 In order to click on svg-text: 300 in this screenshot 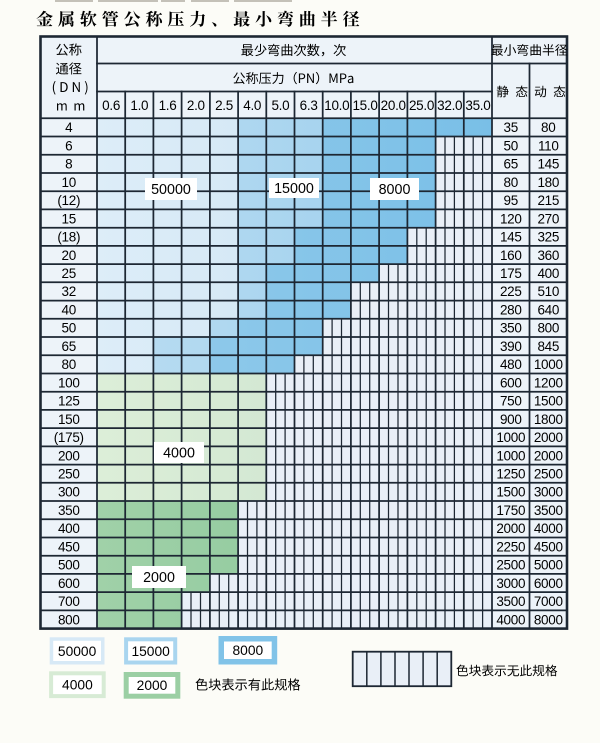, I will do `click(69, 492)`.